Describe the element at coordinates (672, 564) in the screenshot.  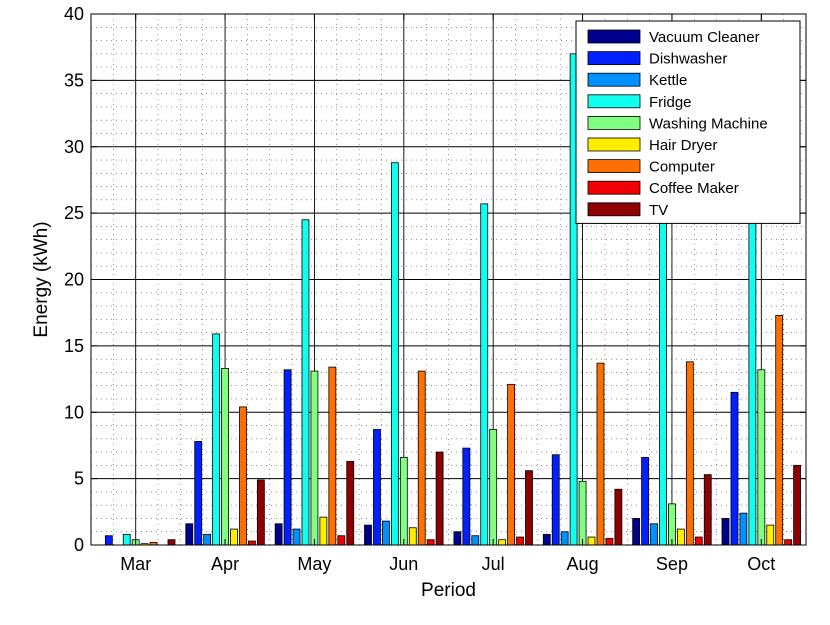
I see `x-tick-label: Sep` at that location.